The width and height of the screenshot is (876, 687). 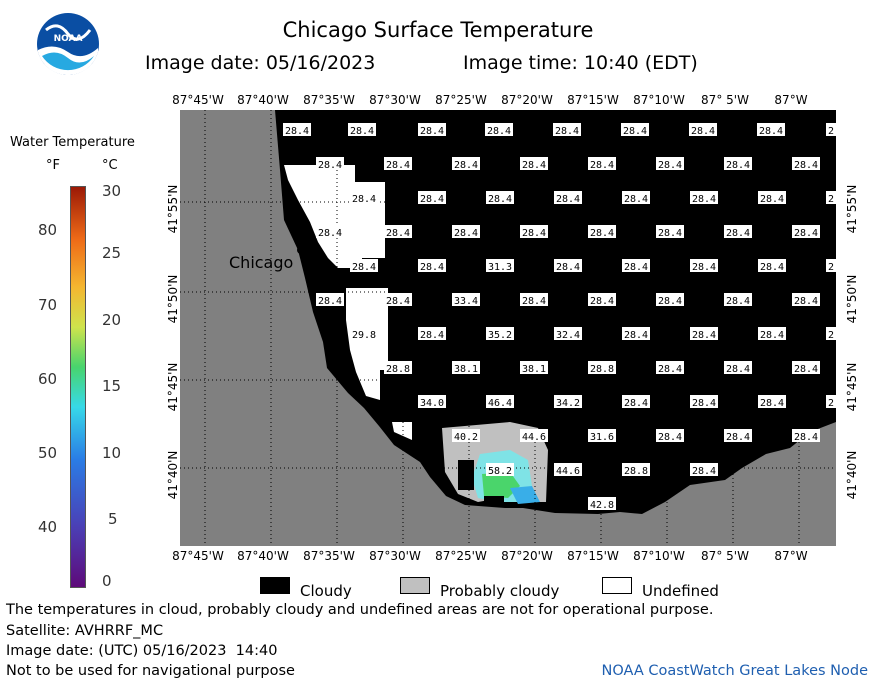 I want to click on c-tick-15: 15, so click(x=112, y=386).